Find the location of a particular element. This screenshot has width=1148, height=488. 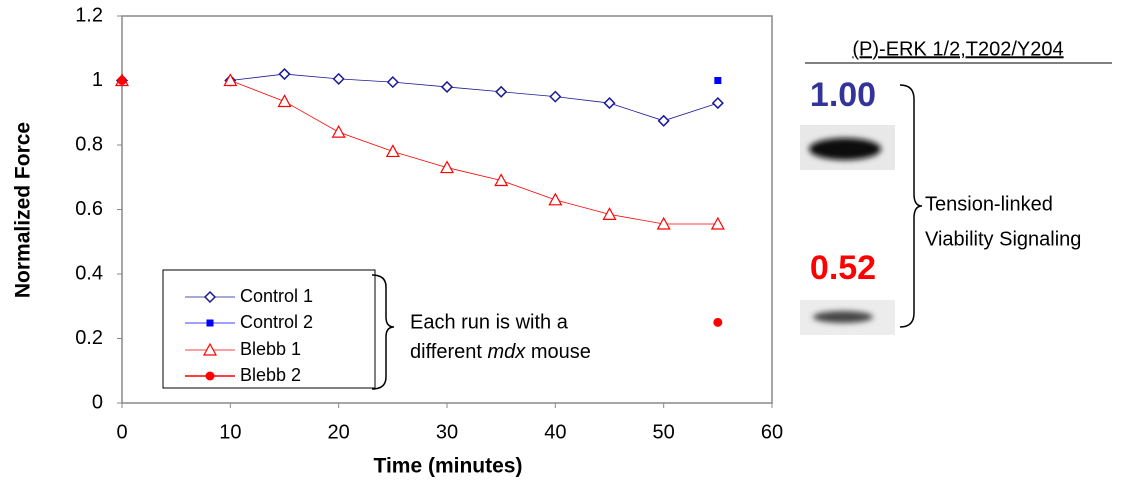

legend-box is located at coordinates (269, 329).